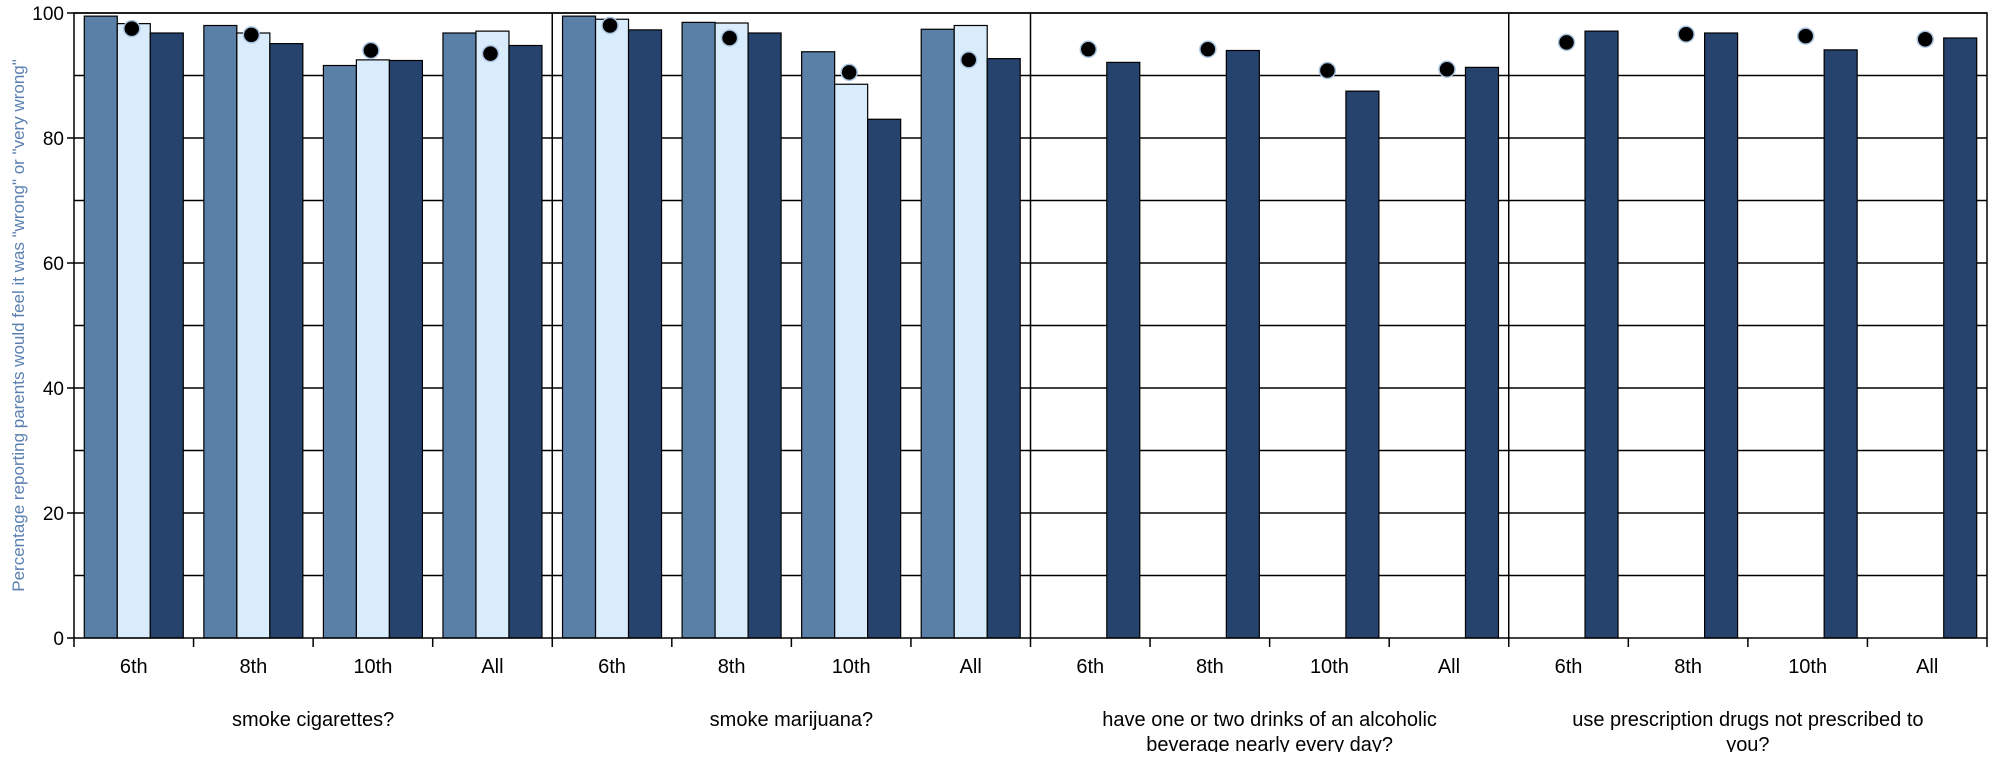  What do you see at coordinates (53, 389) in the screenshot?
I see `y-tick-label: 40` at bounding box center [53, 389].